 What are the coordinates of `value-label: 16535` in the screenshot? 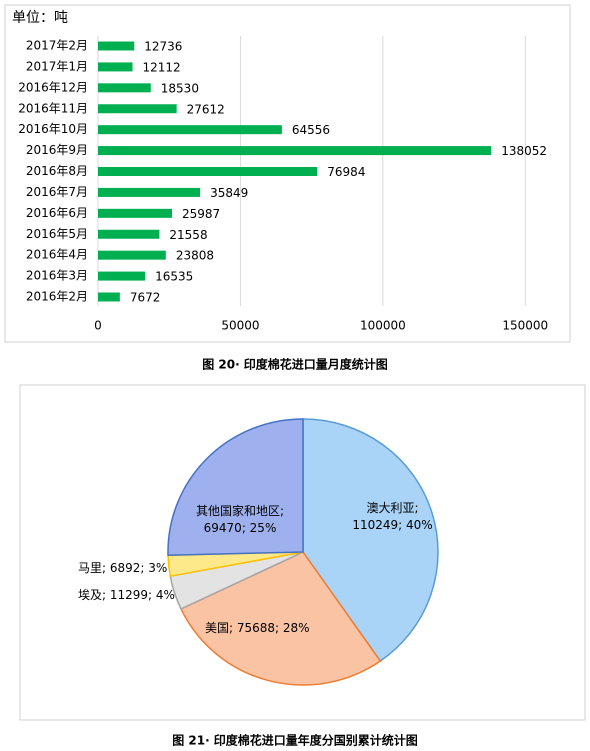 It's located at (174, 277).